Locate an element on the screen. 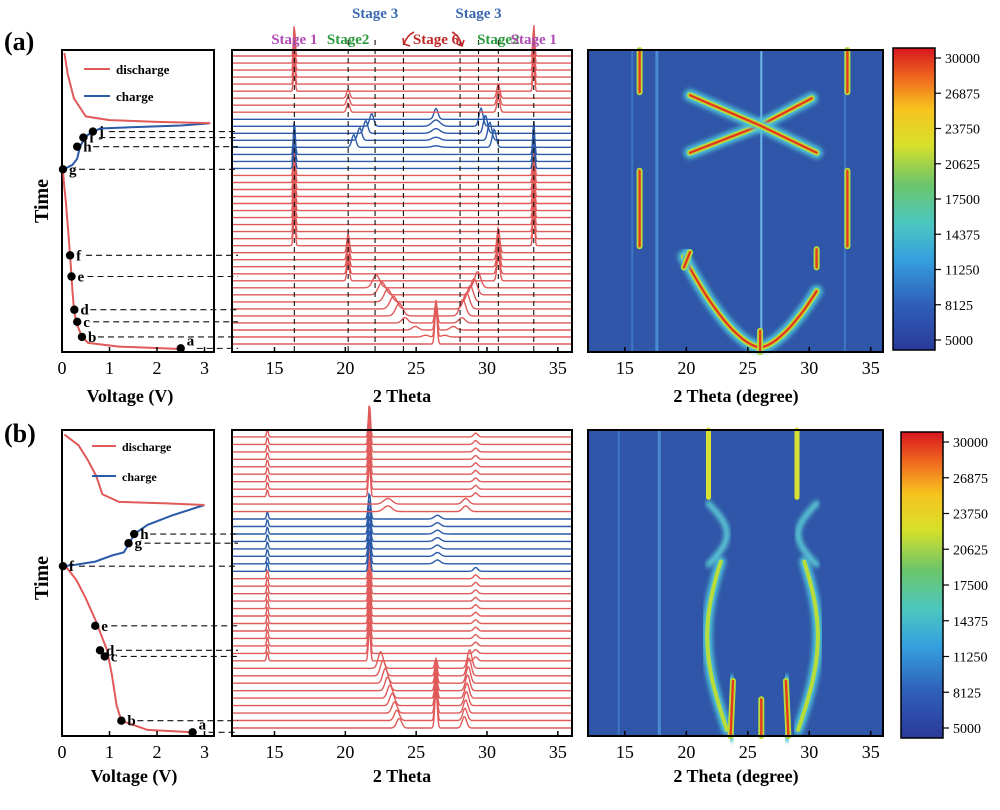  colorbar-tick-label: 5000 is located at coordinates (959, 341).